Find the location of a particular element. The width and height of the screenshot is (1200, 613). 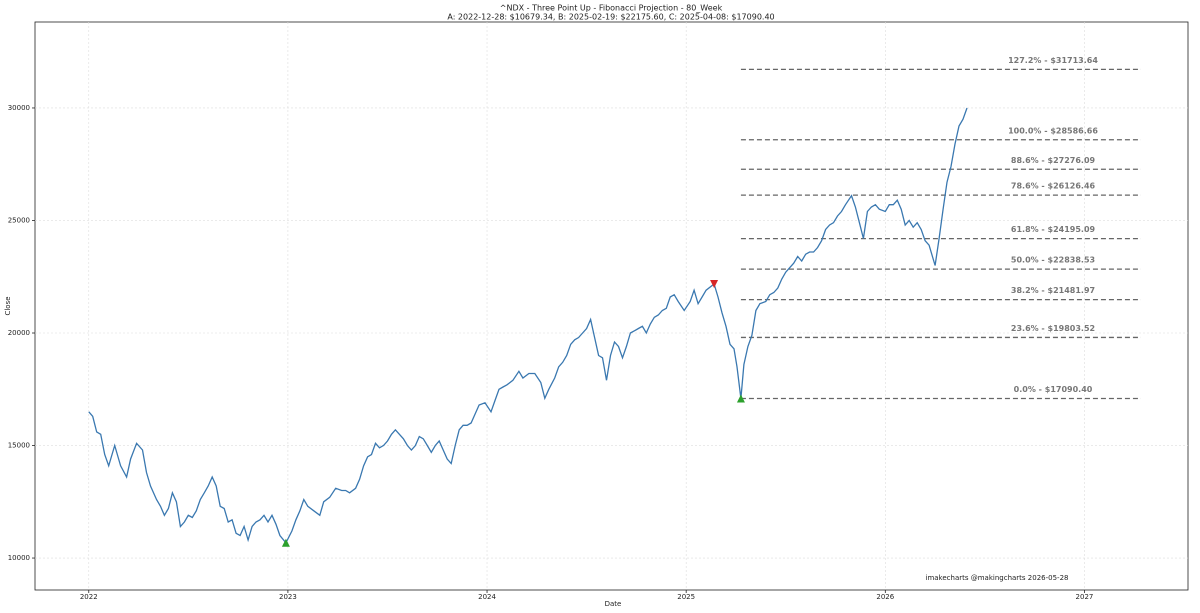

fib-label: 100.0% - $28586.66 is located at coordinates (1053, 130).